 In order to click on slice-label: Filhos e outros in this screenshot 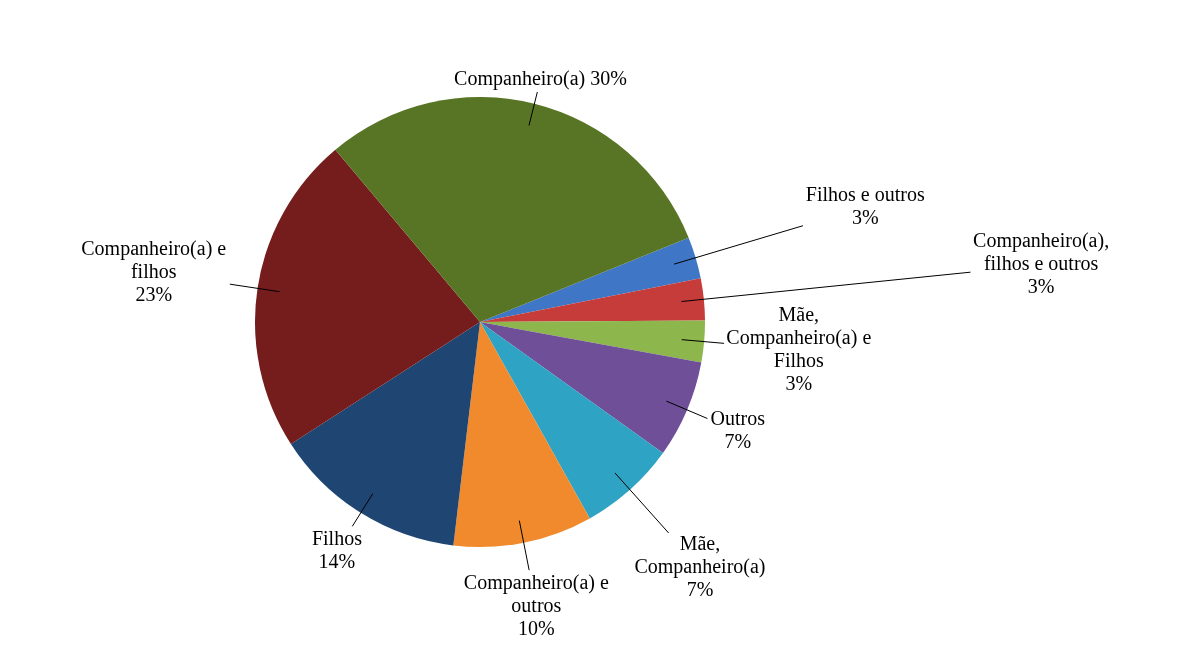, I will do `click(865, 193)`.